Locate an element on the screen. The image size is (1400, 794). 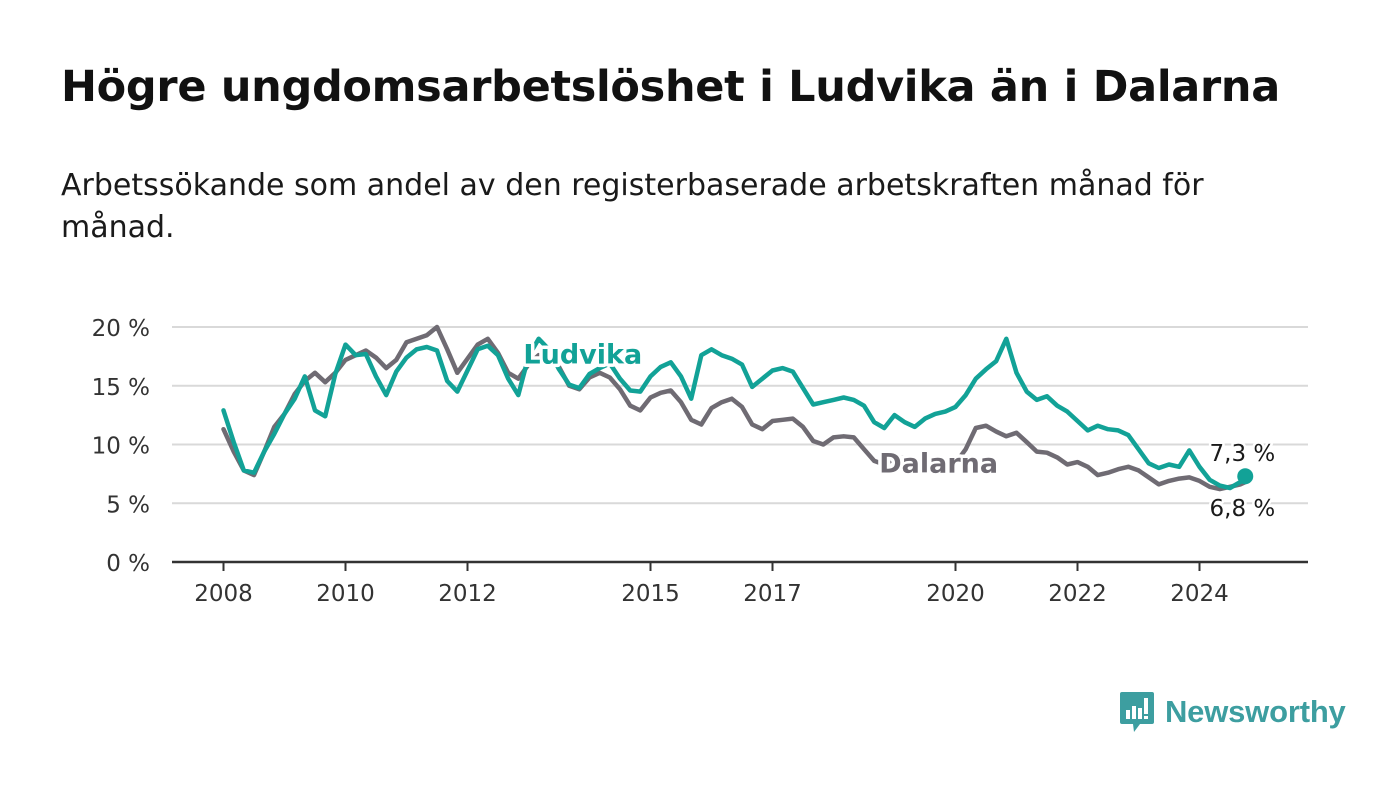
series-label-dalarna: Dalarna is located at coordinates (938, 464).